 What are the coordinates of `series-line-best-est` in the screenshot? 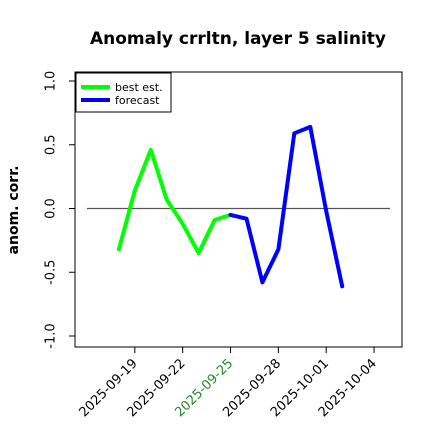 It's located at (174, 201).